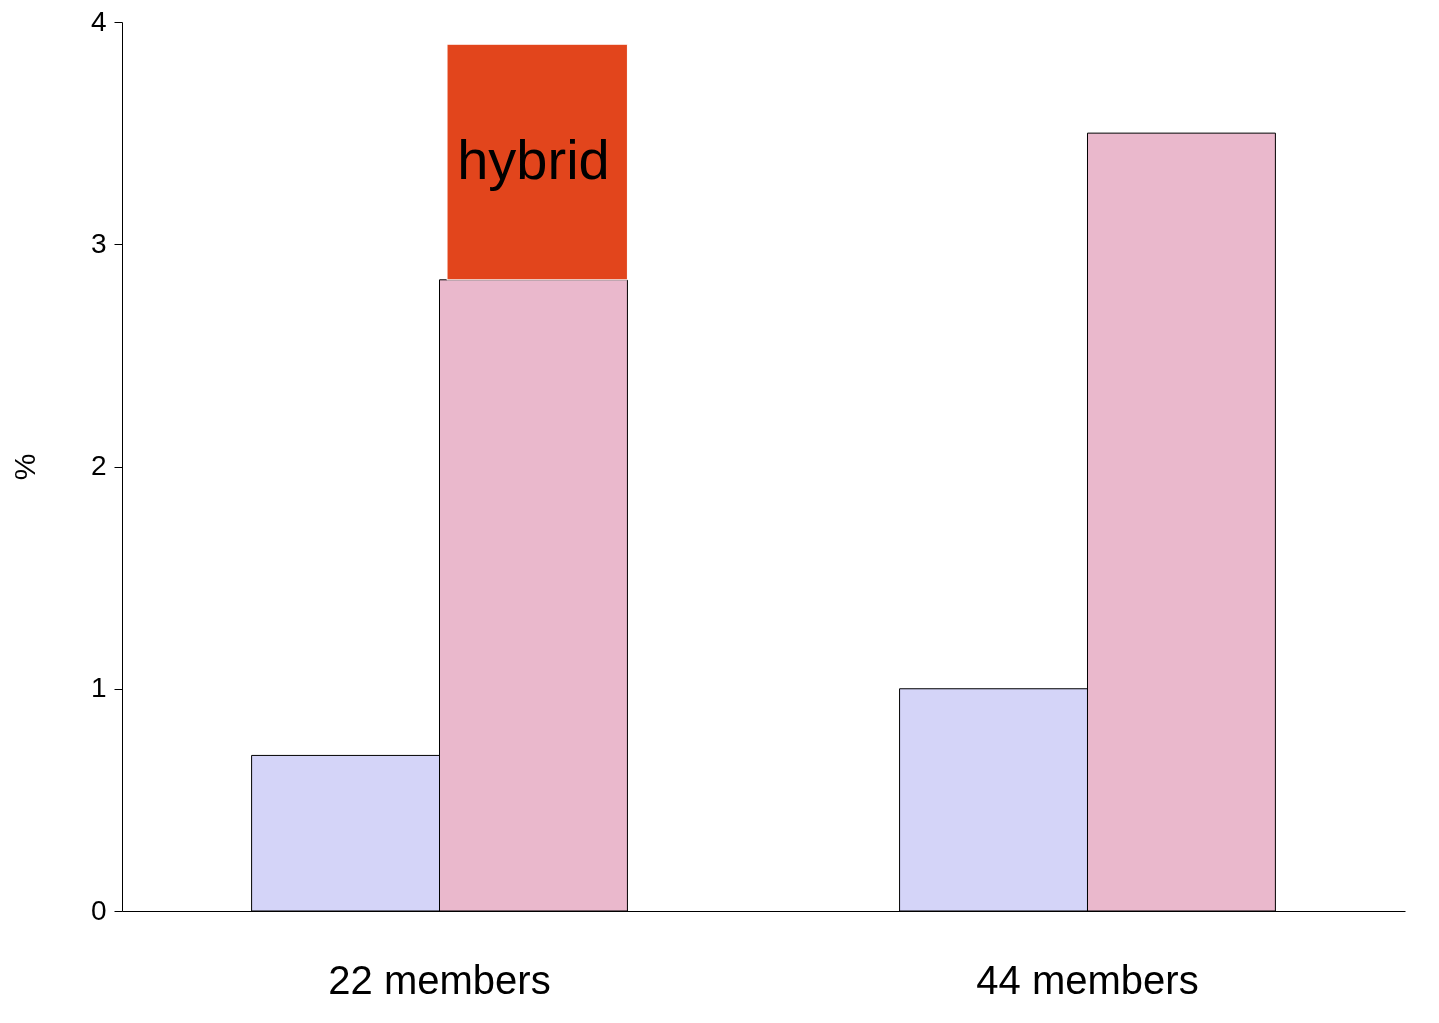 This screenshot has height=1023, width=1439. Describe the element at coordinates (98, 910) in the screenshot. I see `y-tick-label: 0` at that location.